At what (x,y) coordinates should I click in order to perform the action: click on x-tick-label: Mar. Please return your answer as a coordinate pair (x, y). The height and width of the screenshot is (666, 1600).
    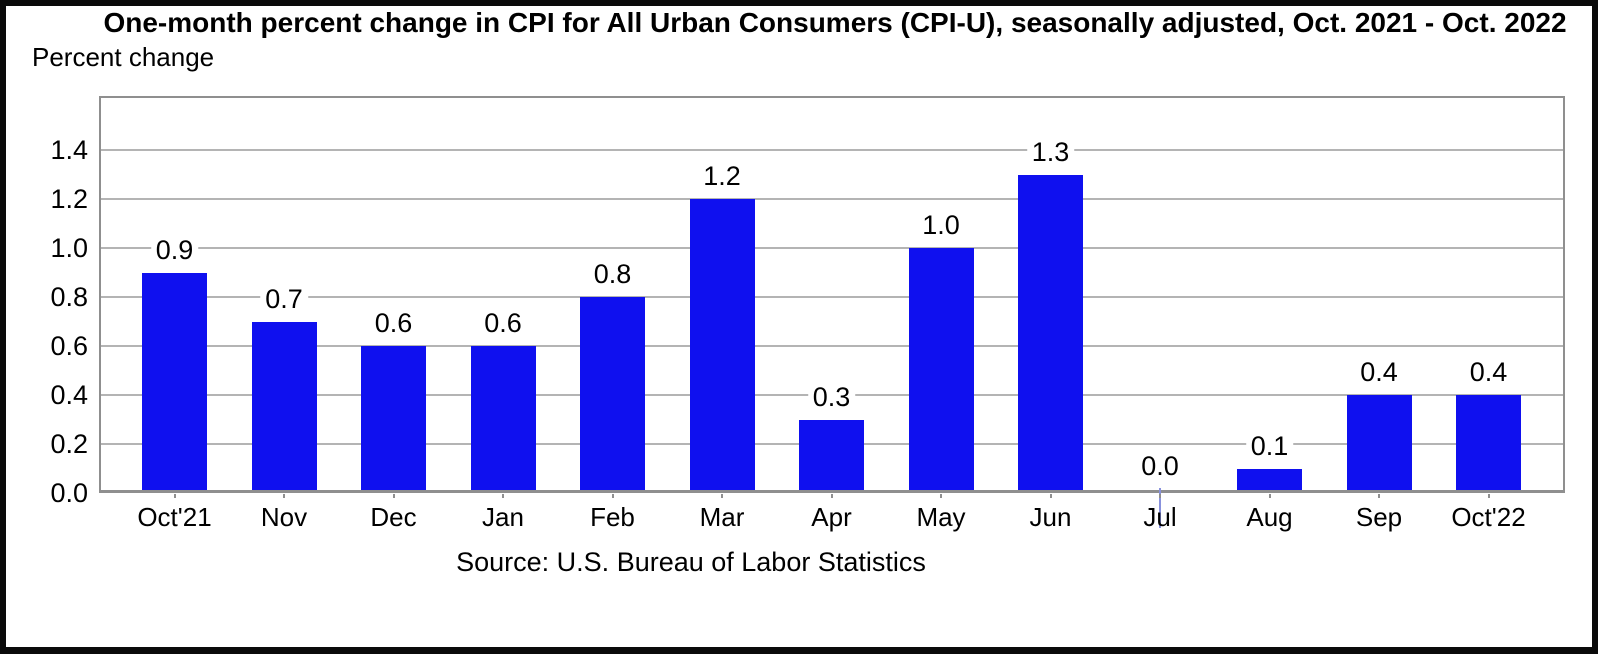
    Looking at the image, I should click on (722, 517).